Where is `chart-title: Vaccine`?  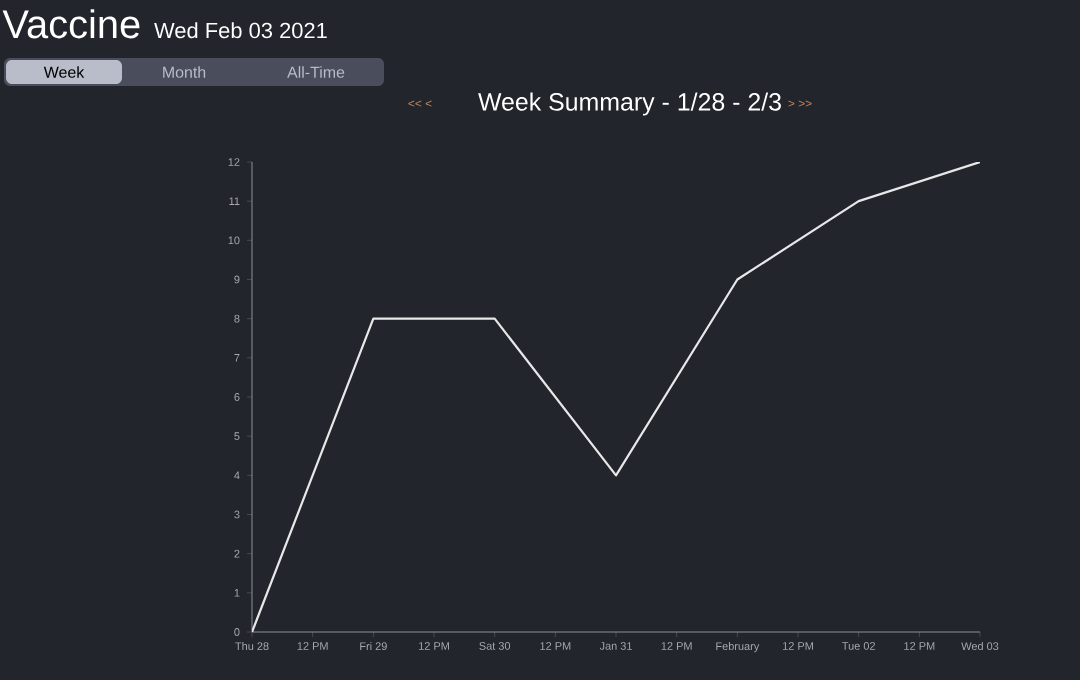 chart-title: Vaccine is located at coordinates (71, 24).